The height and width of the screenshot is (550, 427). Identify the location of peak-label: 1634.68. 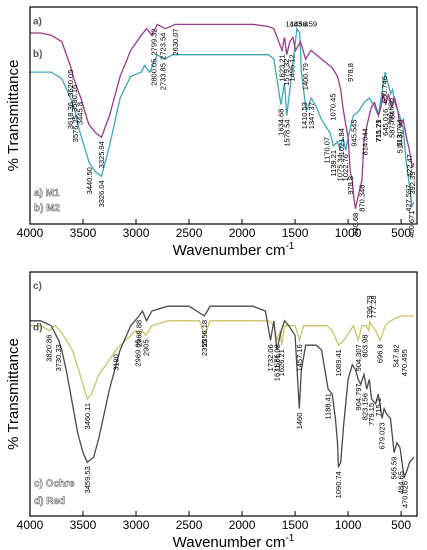
(280, 122).